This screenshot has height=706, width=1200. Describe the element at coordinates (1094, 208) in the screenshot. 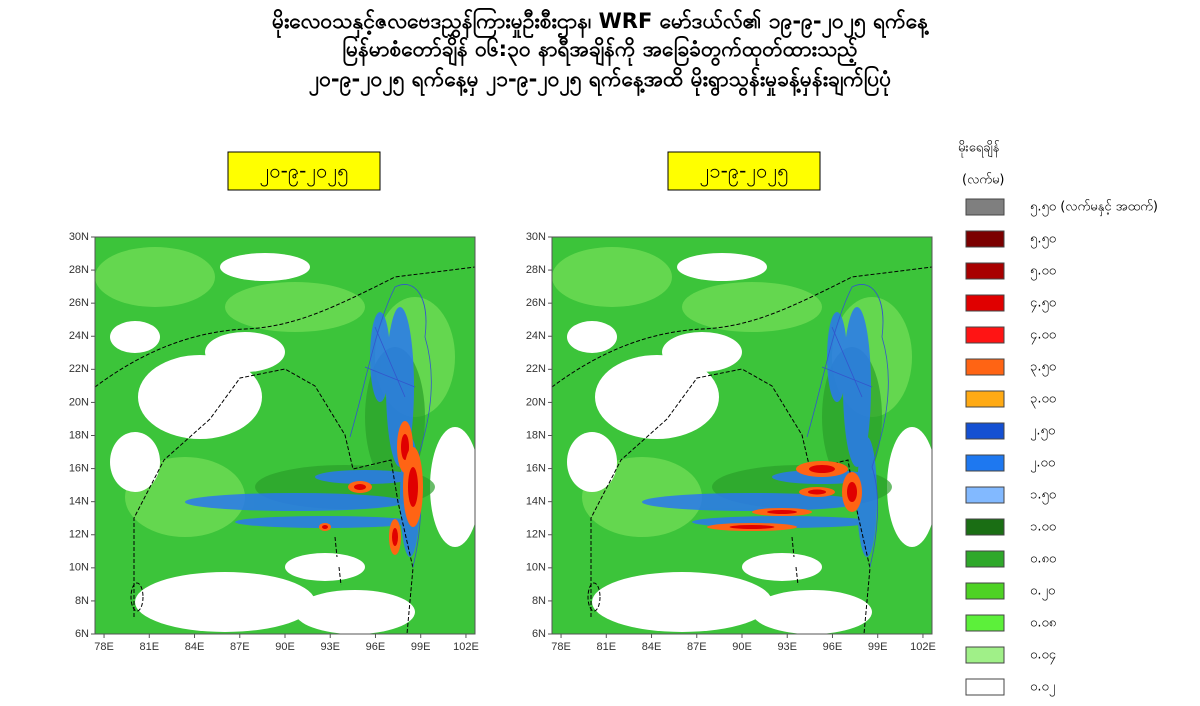

I see `legend-label: ၅.၅၀ (လက်မနှင့် အထက်)` at that location.